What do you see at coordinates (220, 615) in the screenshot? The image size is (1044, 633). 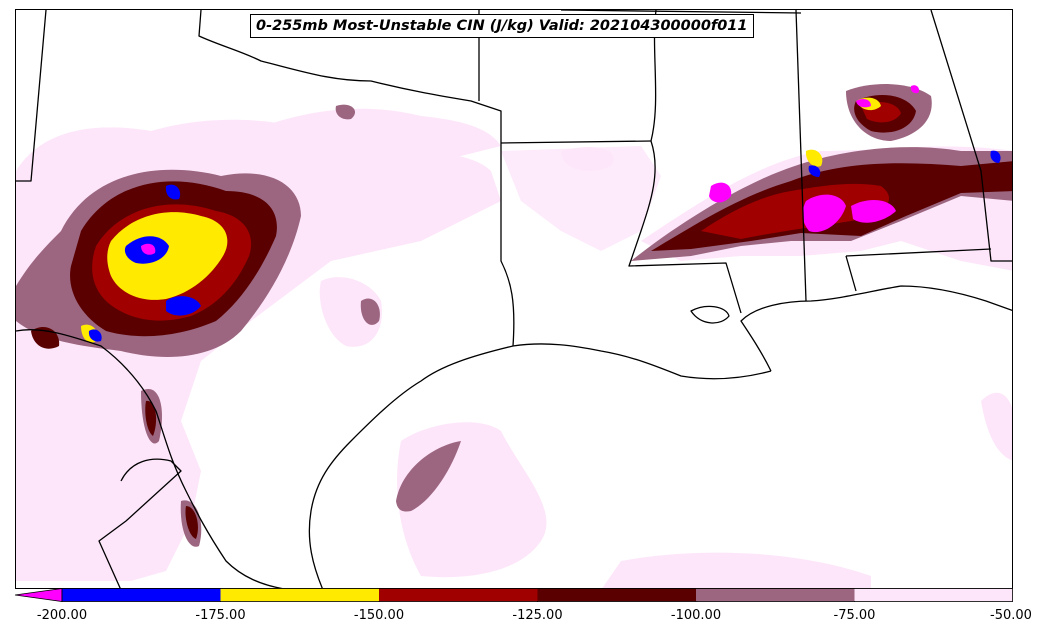 I see `colorbar-tick-label: -175.00` at bounding box center [220, 615].